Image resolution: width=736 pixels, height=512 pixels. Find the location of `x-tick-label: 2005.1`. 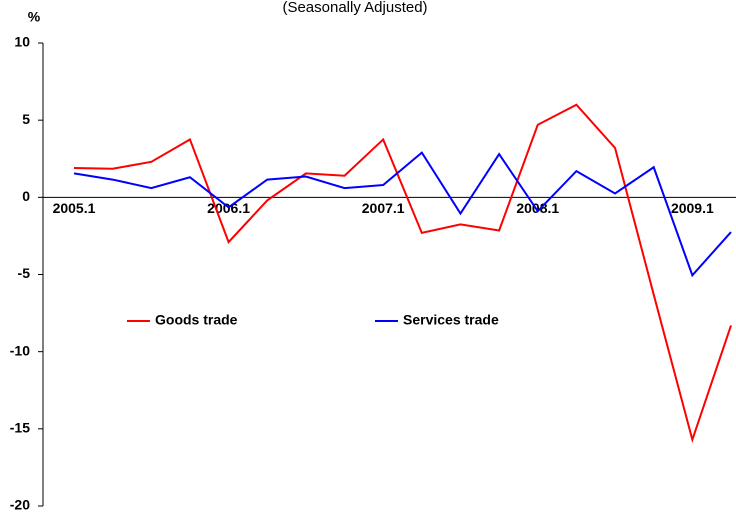

x-tick-label: 2005.1 is located at coordinates (74, 208).